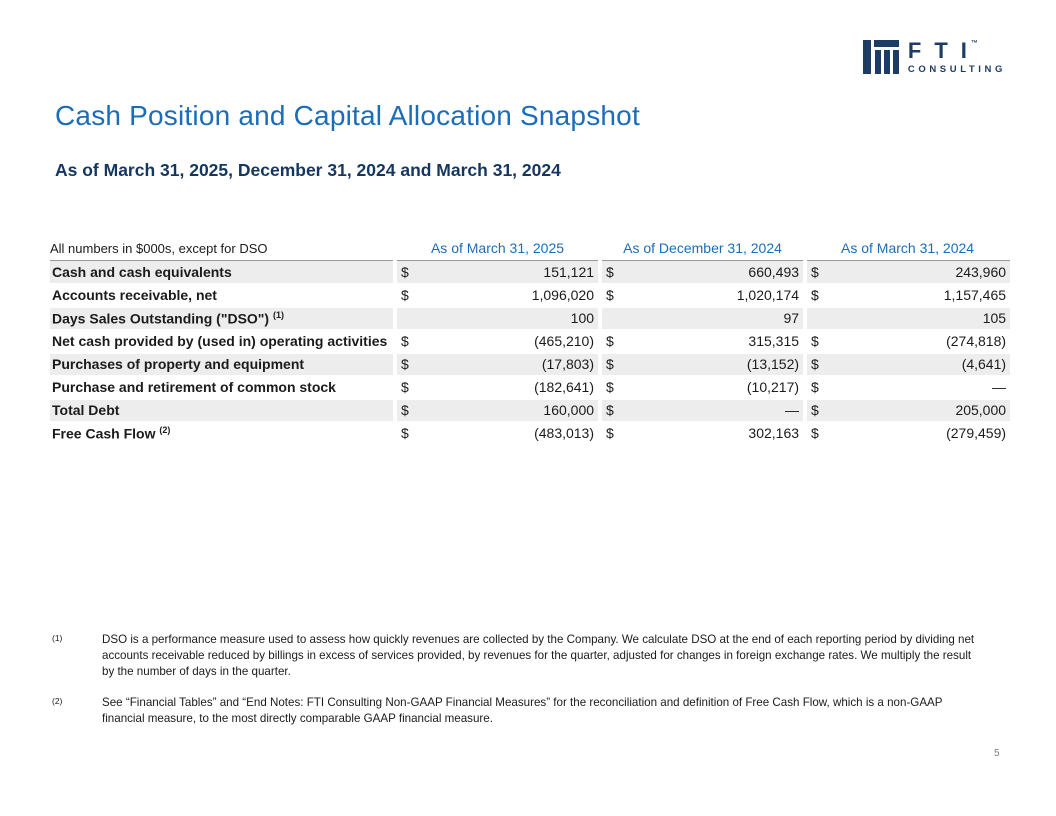  What do you see at coordinates (713, 272) in the screenshot?
I see `cell-value: 660,493` at bounding box center [713, 272].